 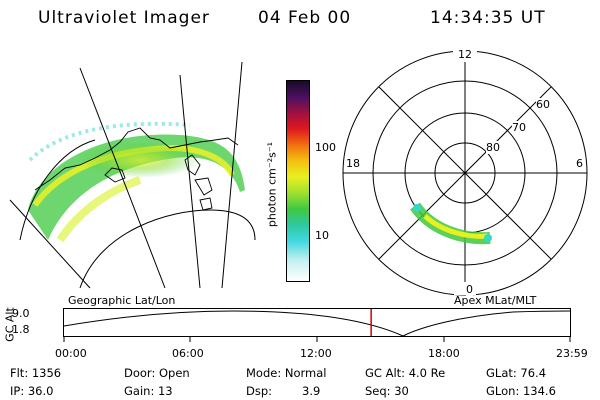 What do you see at coordinates (325, 147) in the screenshot?
I see `colorbar-tick-100: 100` at bounding box center [325, 147].